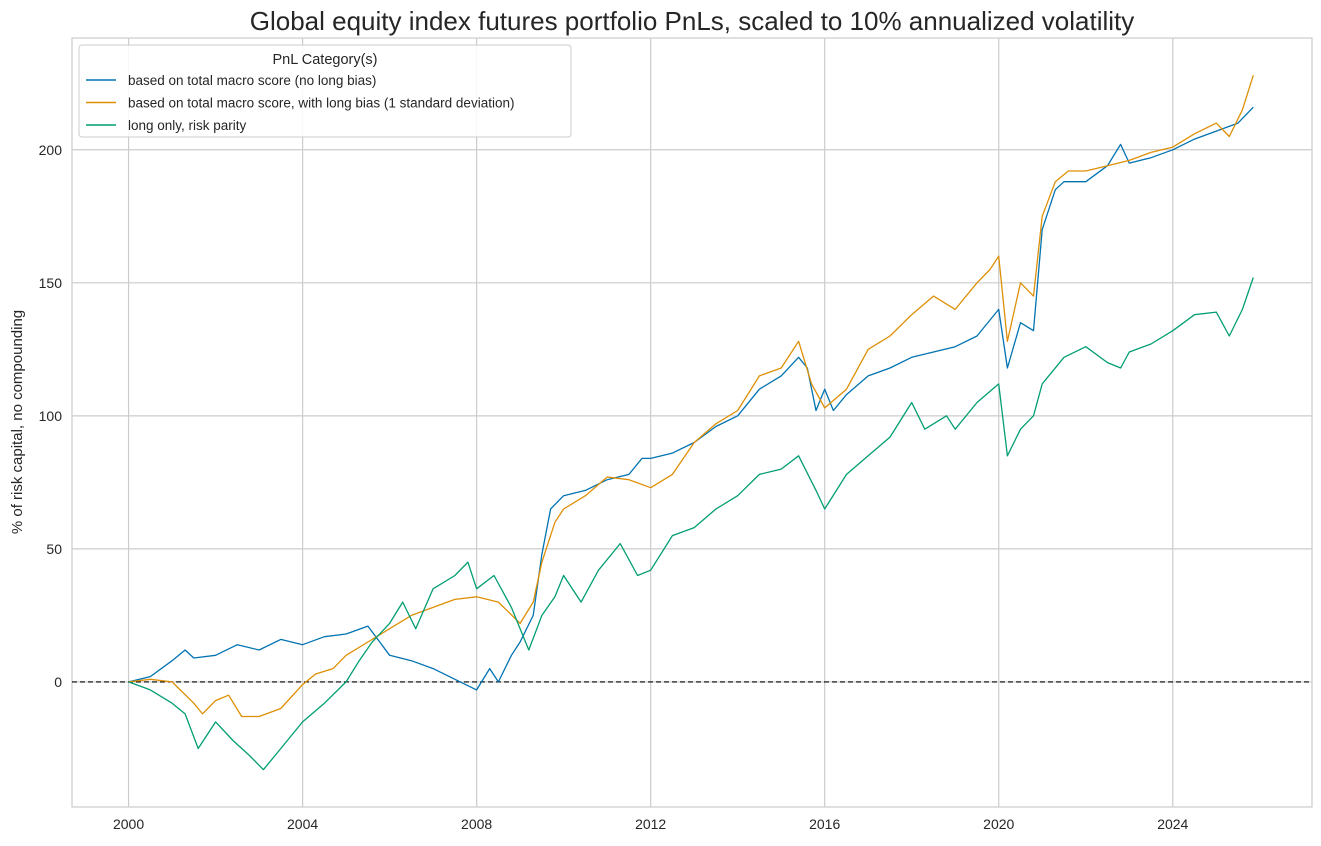 The width and height of the screenshot is (1321, 846). What do you see at coordinates (128, 824) in the screenshot?
I see `x-tick-label: 2000` at bounding box center [128, 824].